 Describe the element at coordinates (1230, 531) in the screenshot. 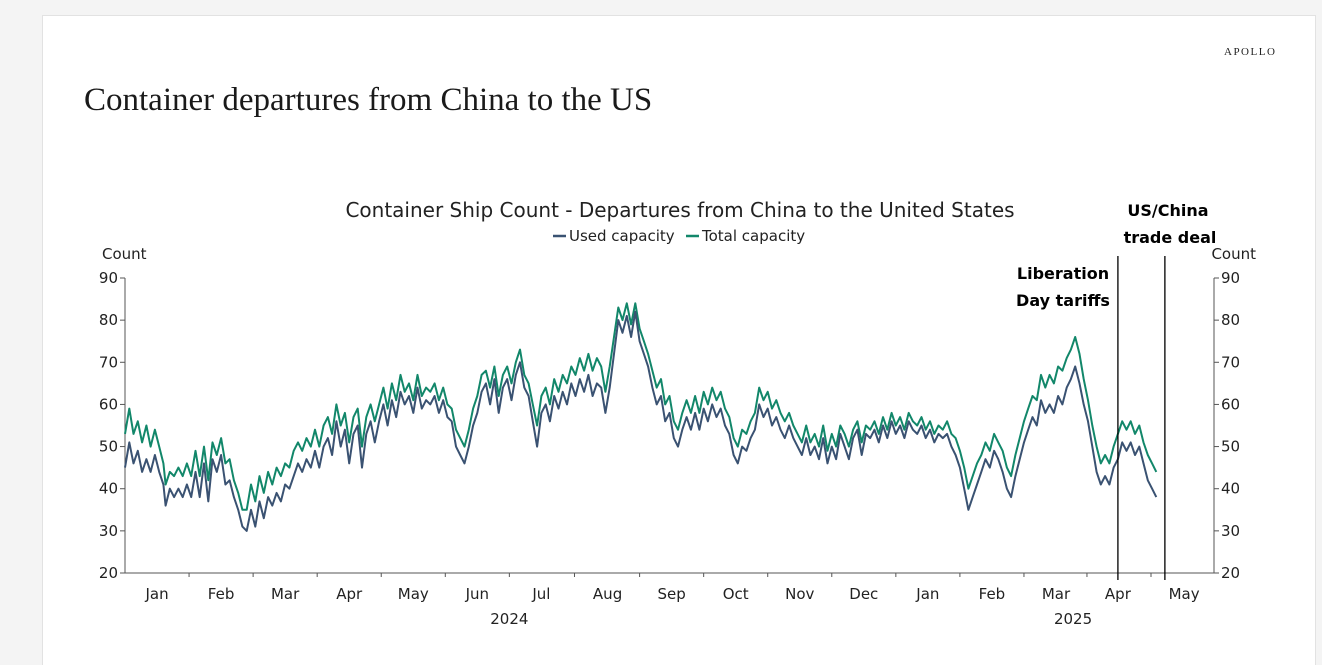

I see `y-tick-label-right: 30` at that location.